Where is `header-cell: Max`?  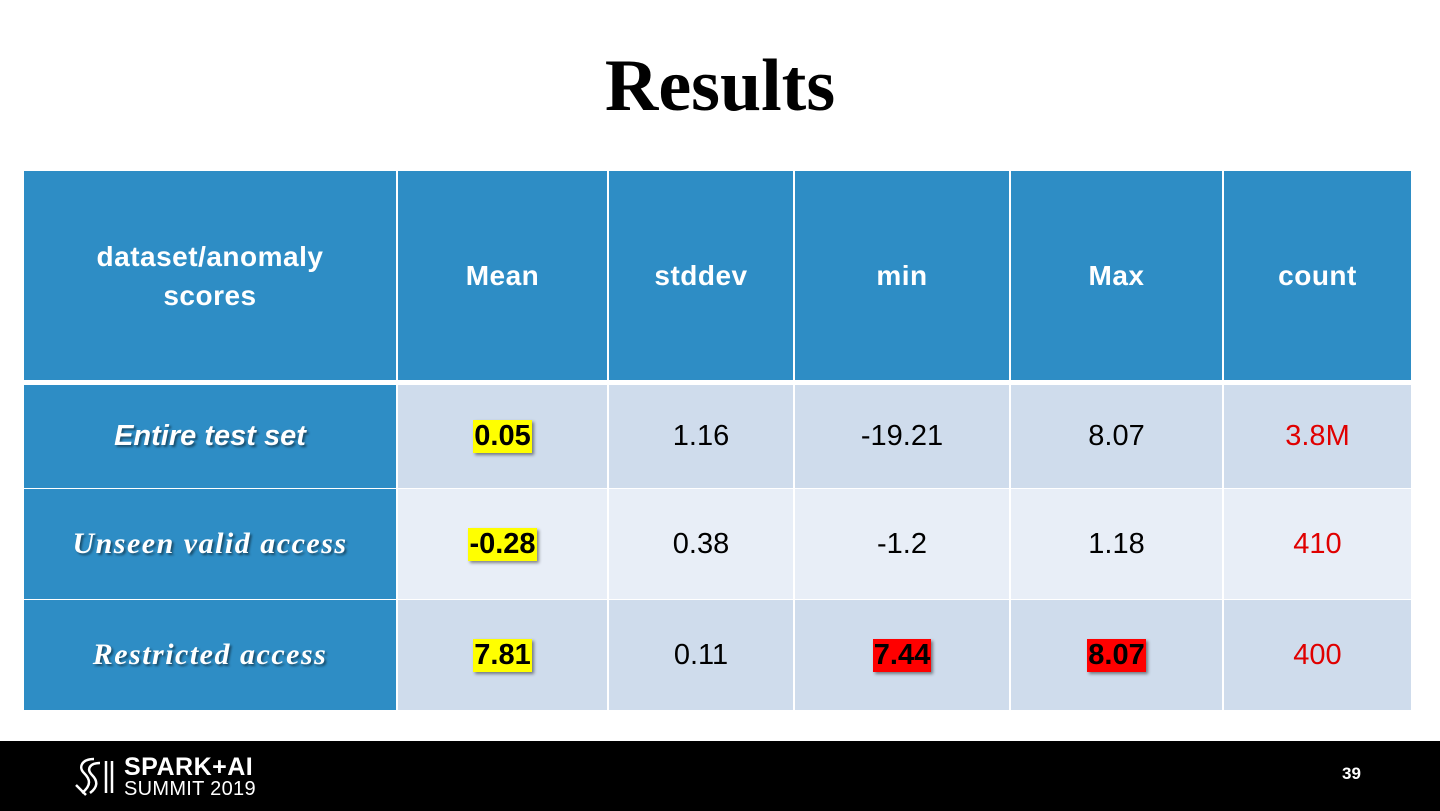
header-cell: Max is located at coordinates (1116, 275).